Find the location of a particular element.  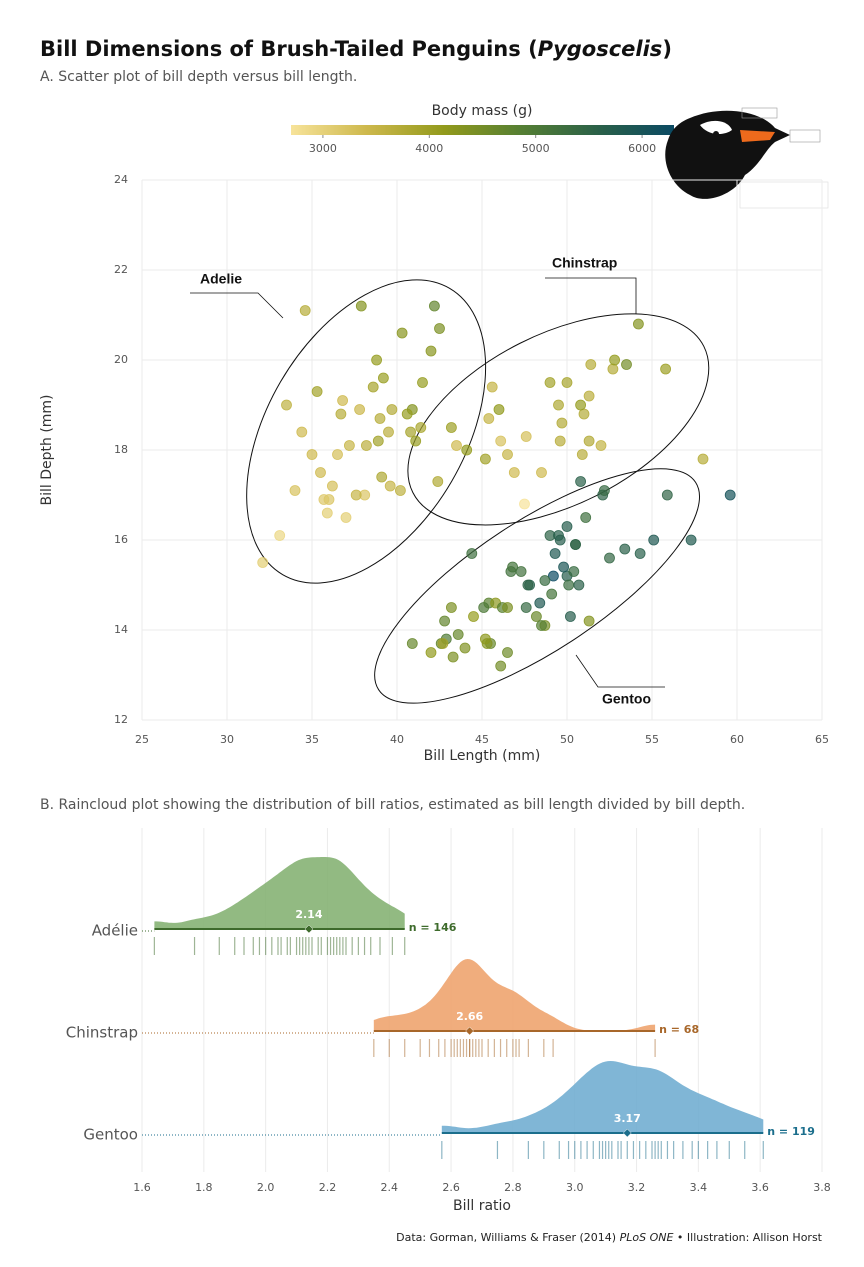

x-tick-label: 25 is located at coordinates (142, 739).